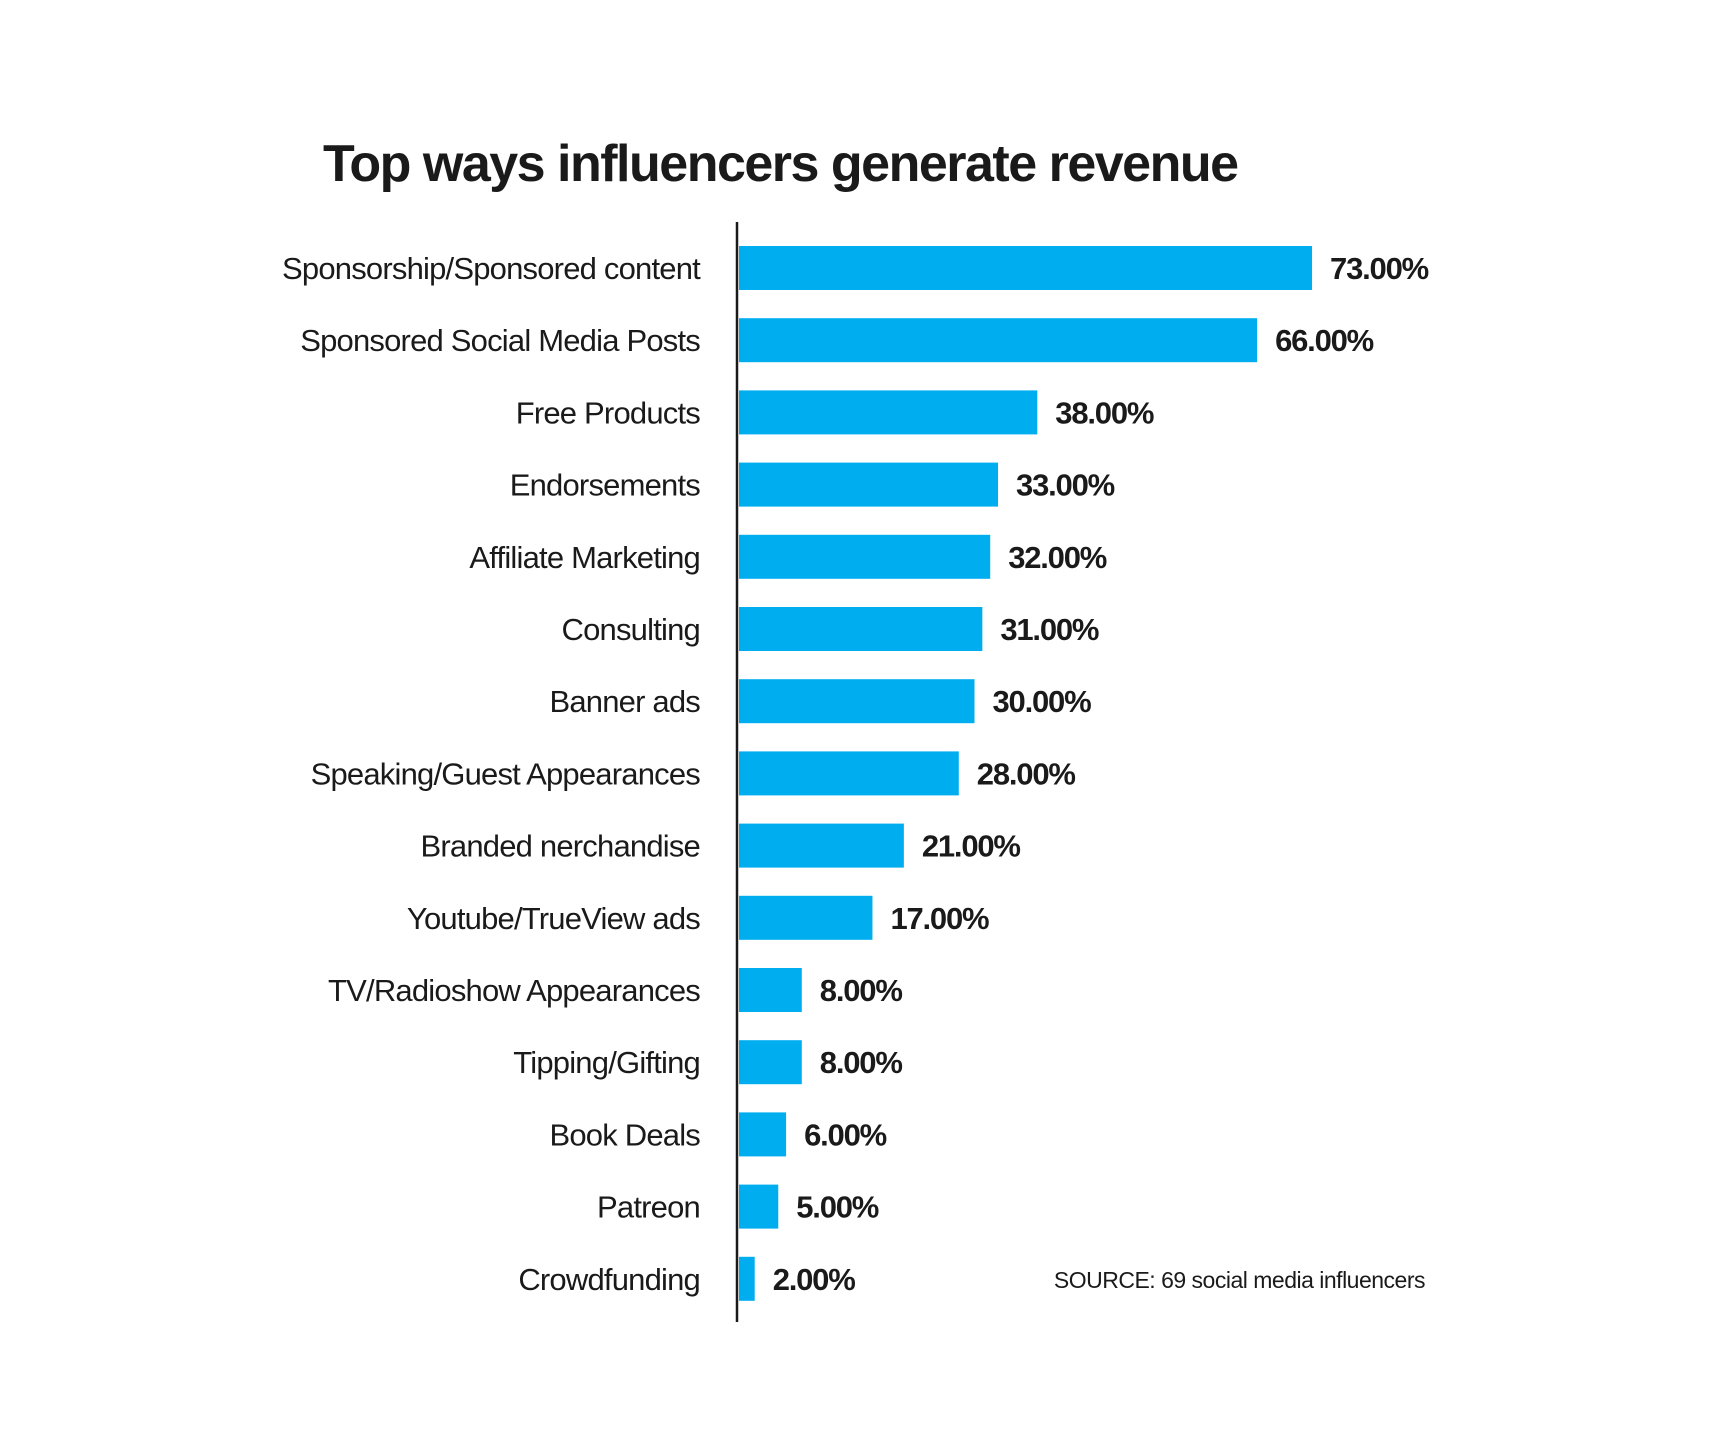  I want to click on source-note: SOURCE: 69 social media influencers, so click(1239, 1280).